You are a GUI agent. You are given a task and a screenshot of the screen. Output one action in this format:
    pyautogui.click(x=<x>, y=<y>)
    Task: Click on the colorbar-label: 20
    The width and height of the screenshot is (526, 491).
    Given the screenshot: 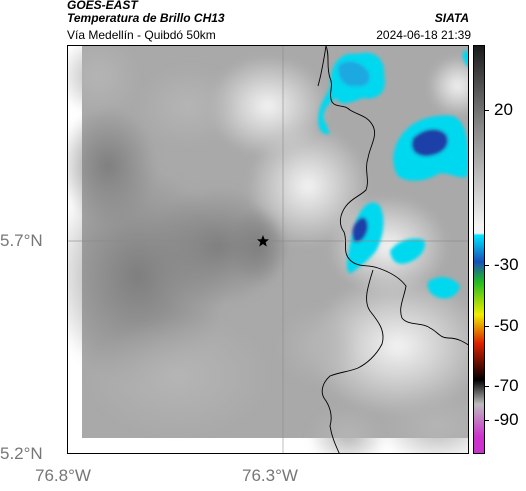 What is the action you would take?
    pyautogui.click(x=503, y=109)
    